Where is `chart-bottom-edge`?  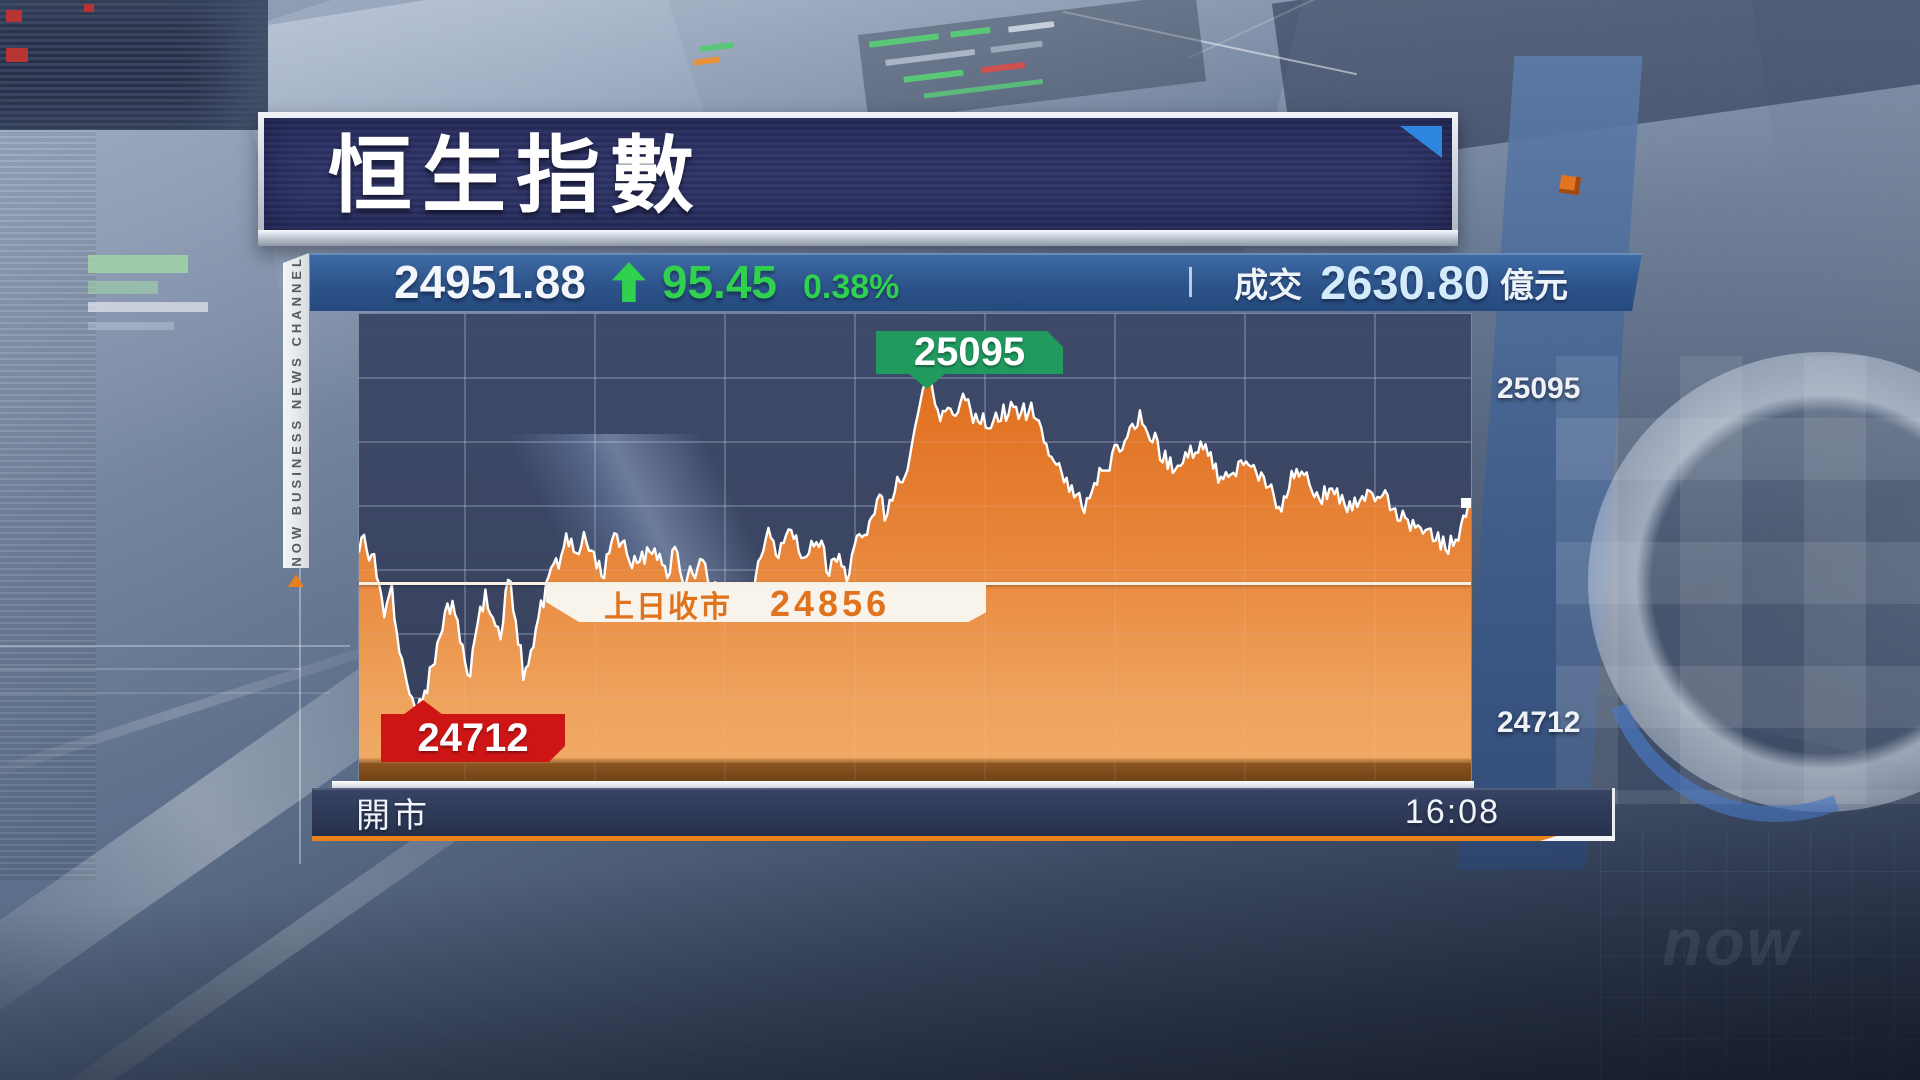 chart-bottom-edge is located at coordinates (903, 784).